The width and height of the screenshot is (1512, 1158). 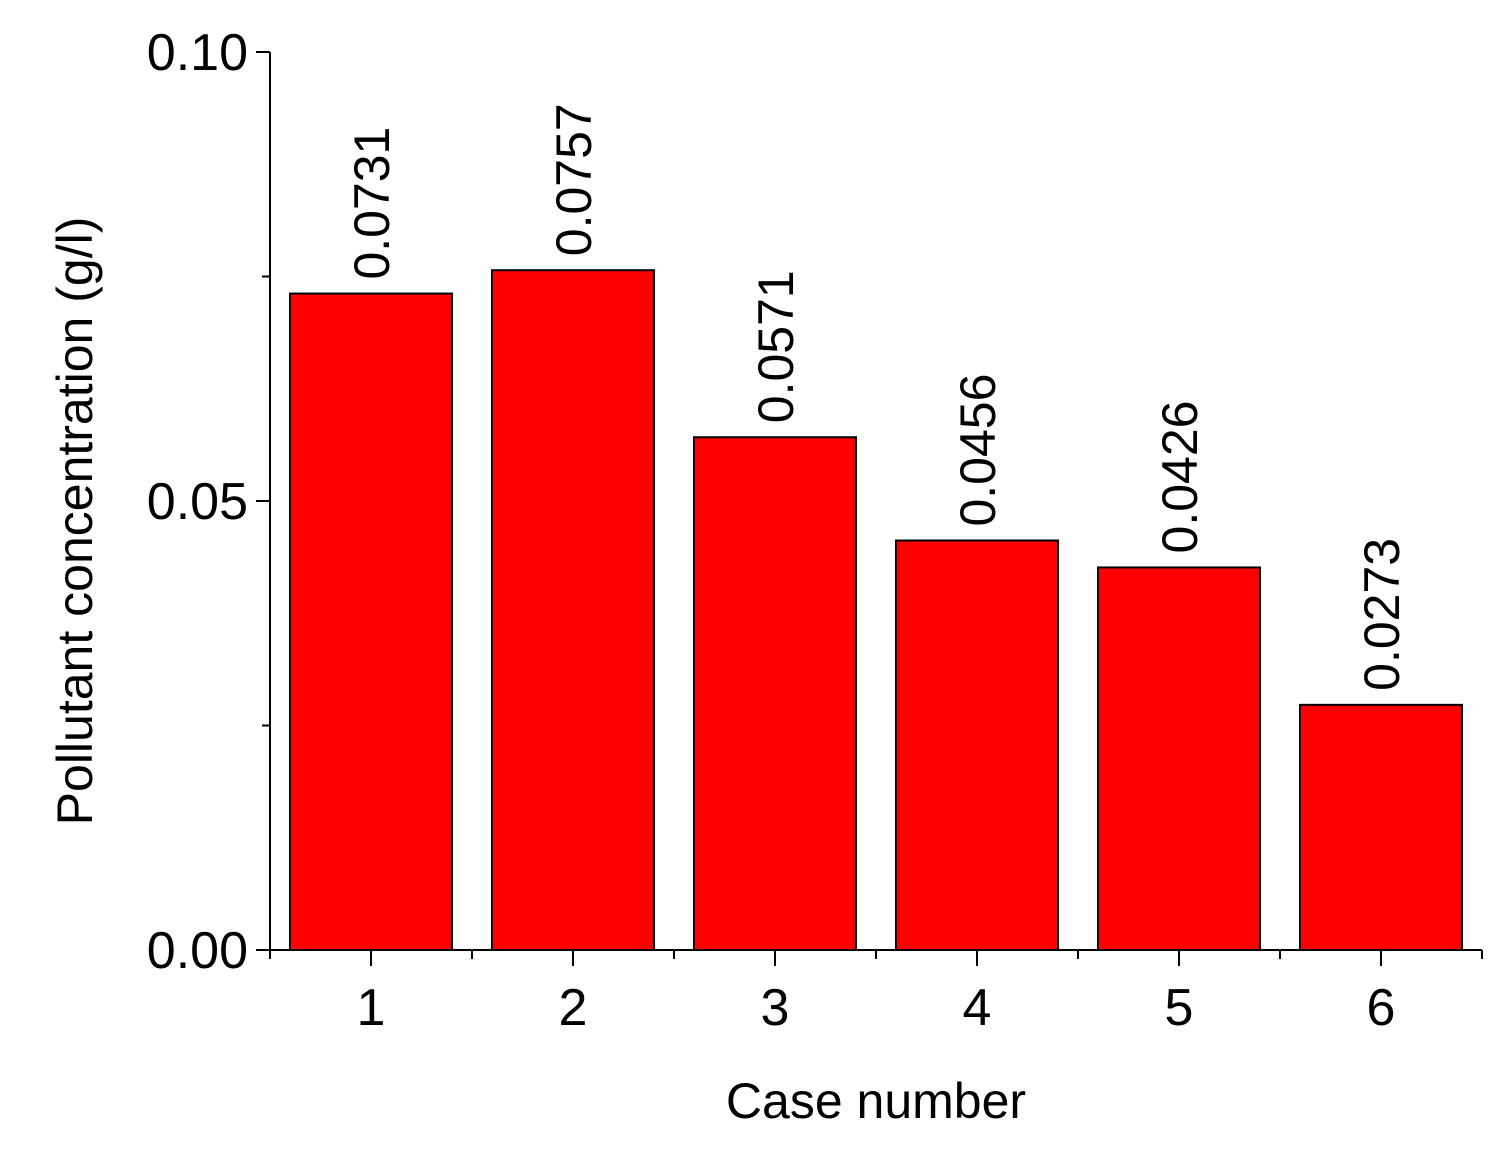 I want to click on x-tick-label: 5, so click(x=1179, y=1008).